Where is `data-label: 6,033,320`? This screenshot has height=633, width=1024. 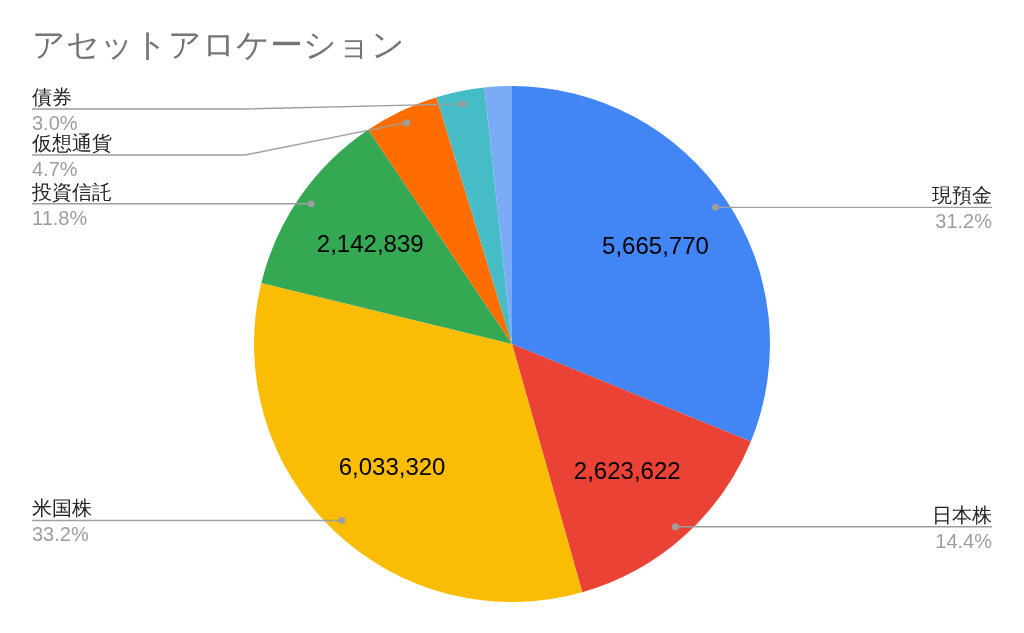 data-label: 6,033,320 is located at coordinates (392, 467).